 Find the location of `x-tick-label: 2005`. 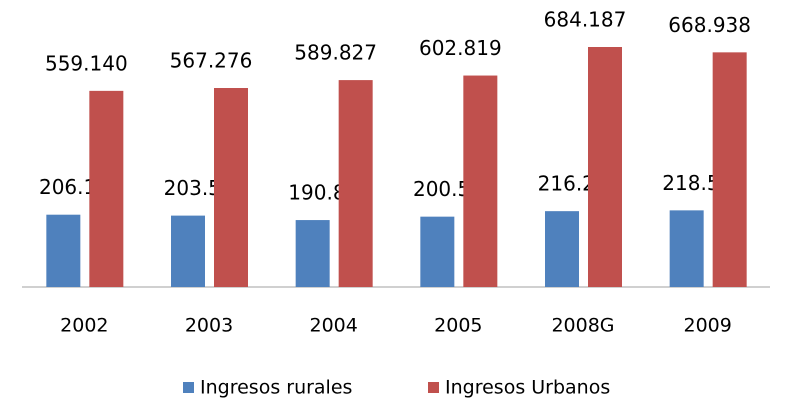

x-tick-label: 2005 is located at coordinates (458, 326).